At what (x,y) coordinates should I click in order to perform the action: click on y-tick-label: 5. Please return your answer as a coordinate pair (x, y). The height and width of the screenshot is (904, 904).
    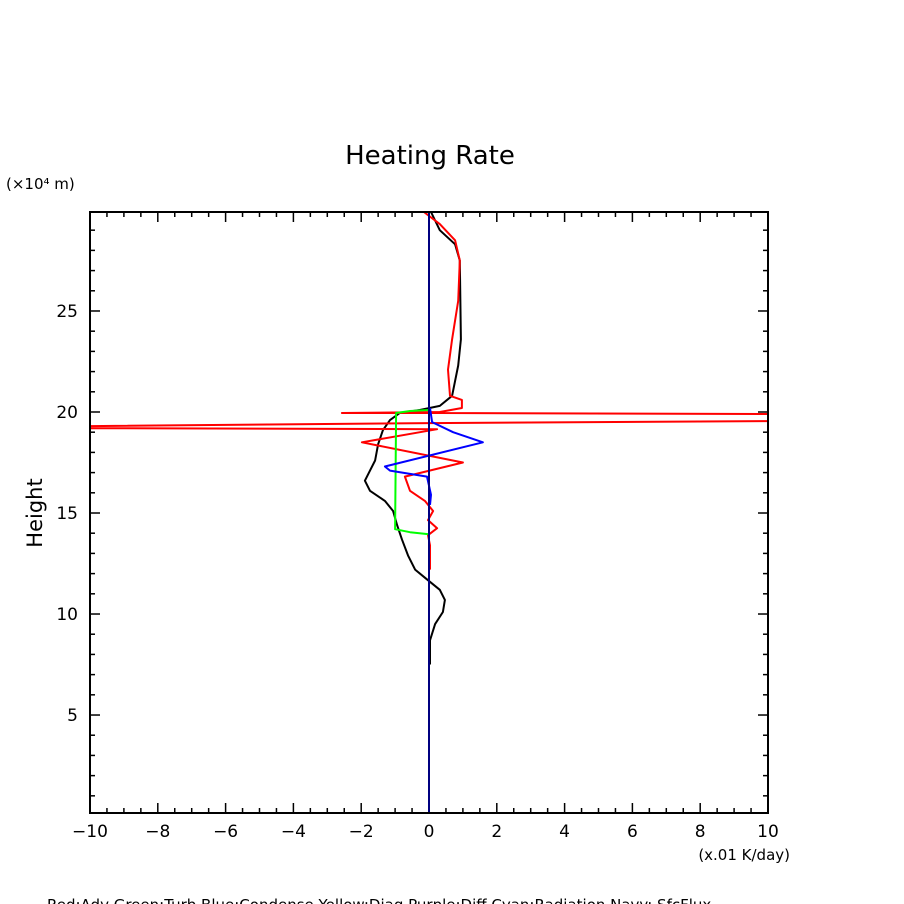
    Looking at the image, I should click on (72, 716).